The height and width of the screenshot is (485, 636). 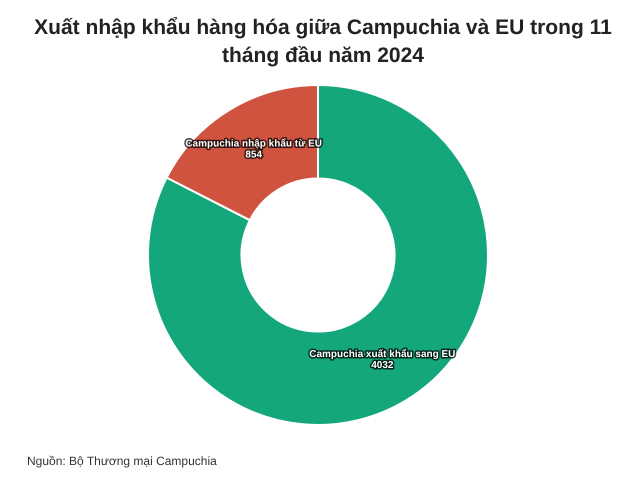 I want to click on data-label: 4032, so click(x=382, y=365).